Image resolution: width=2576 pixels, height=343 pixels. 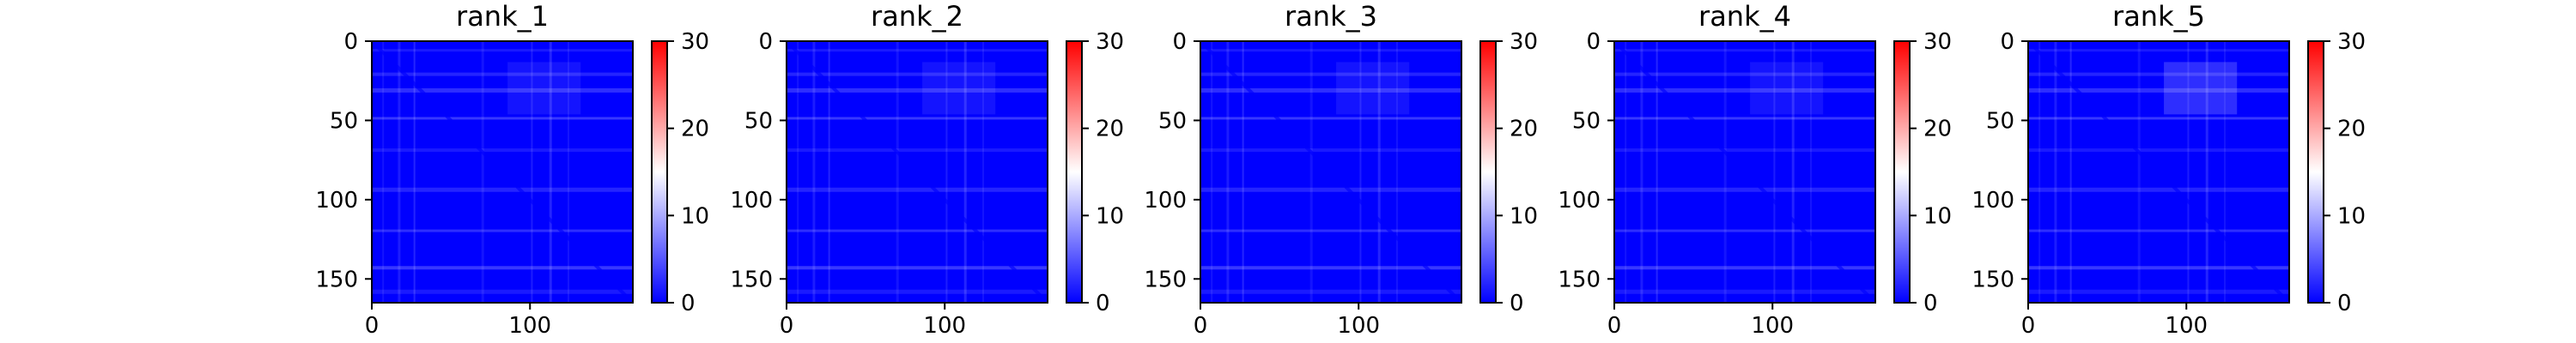 What do you see at coordinates (2158, 16) in the screenshot?
I see `chart-title: rank_5` at bounding box center [2158, 16].